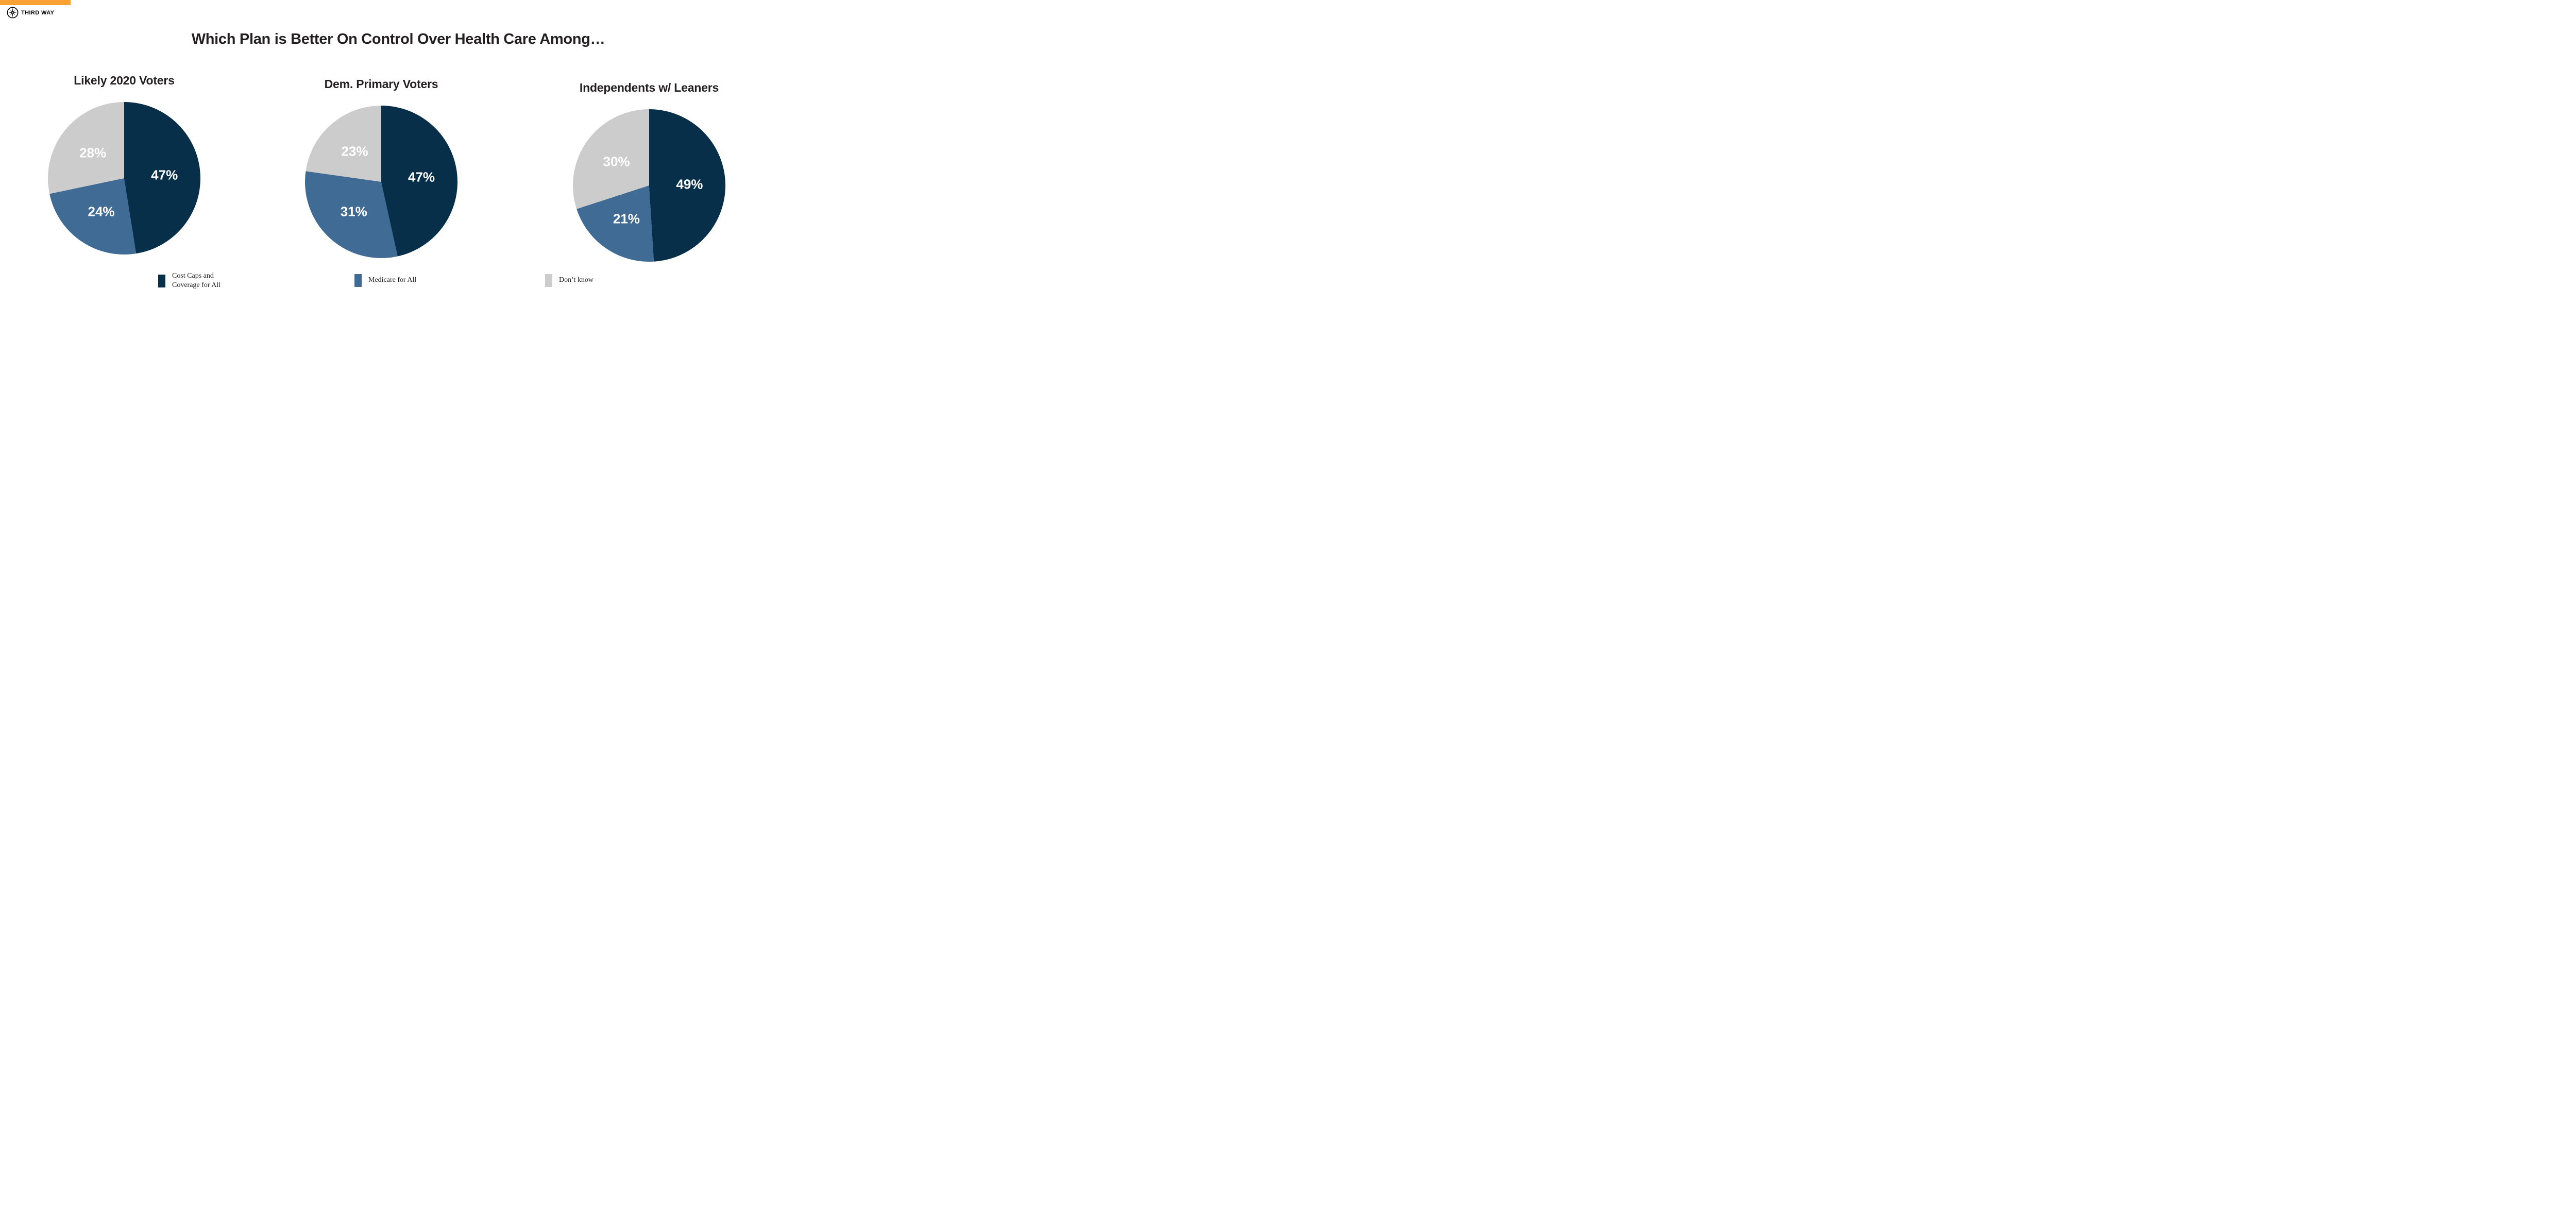 The height and width of the screenshot is (1222, 2576). I want to click on orange-accent-bar, so click(35, 2).